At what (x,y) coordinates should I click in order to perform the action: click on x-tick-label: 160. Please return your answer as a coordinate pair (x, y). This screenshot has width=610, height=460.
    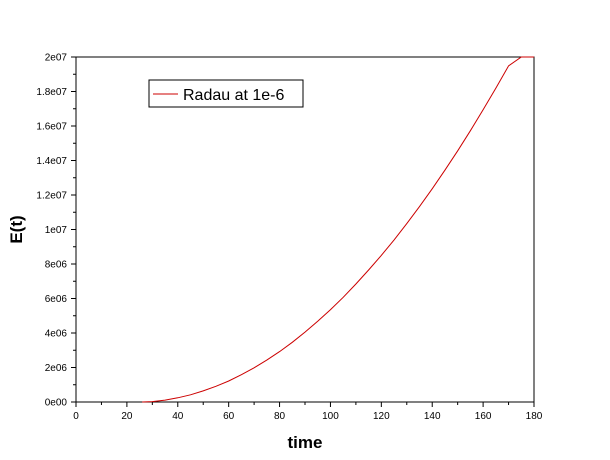
    Looking at the image, I should click on (483, 416).